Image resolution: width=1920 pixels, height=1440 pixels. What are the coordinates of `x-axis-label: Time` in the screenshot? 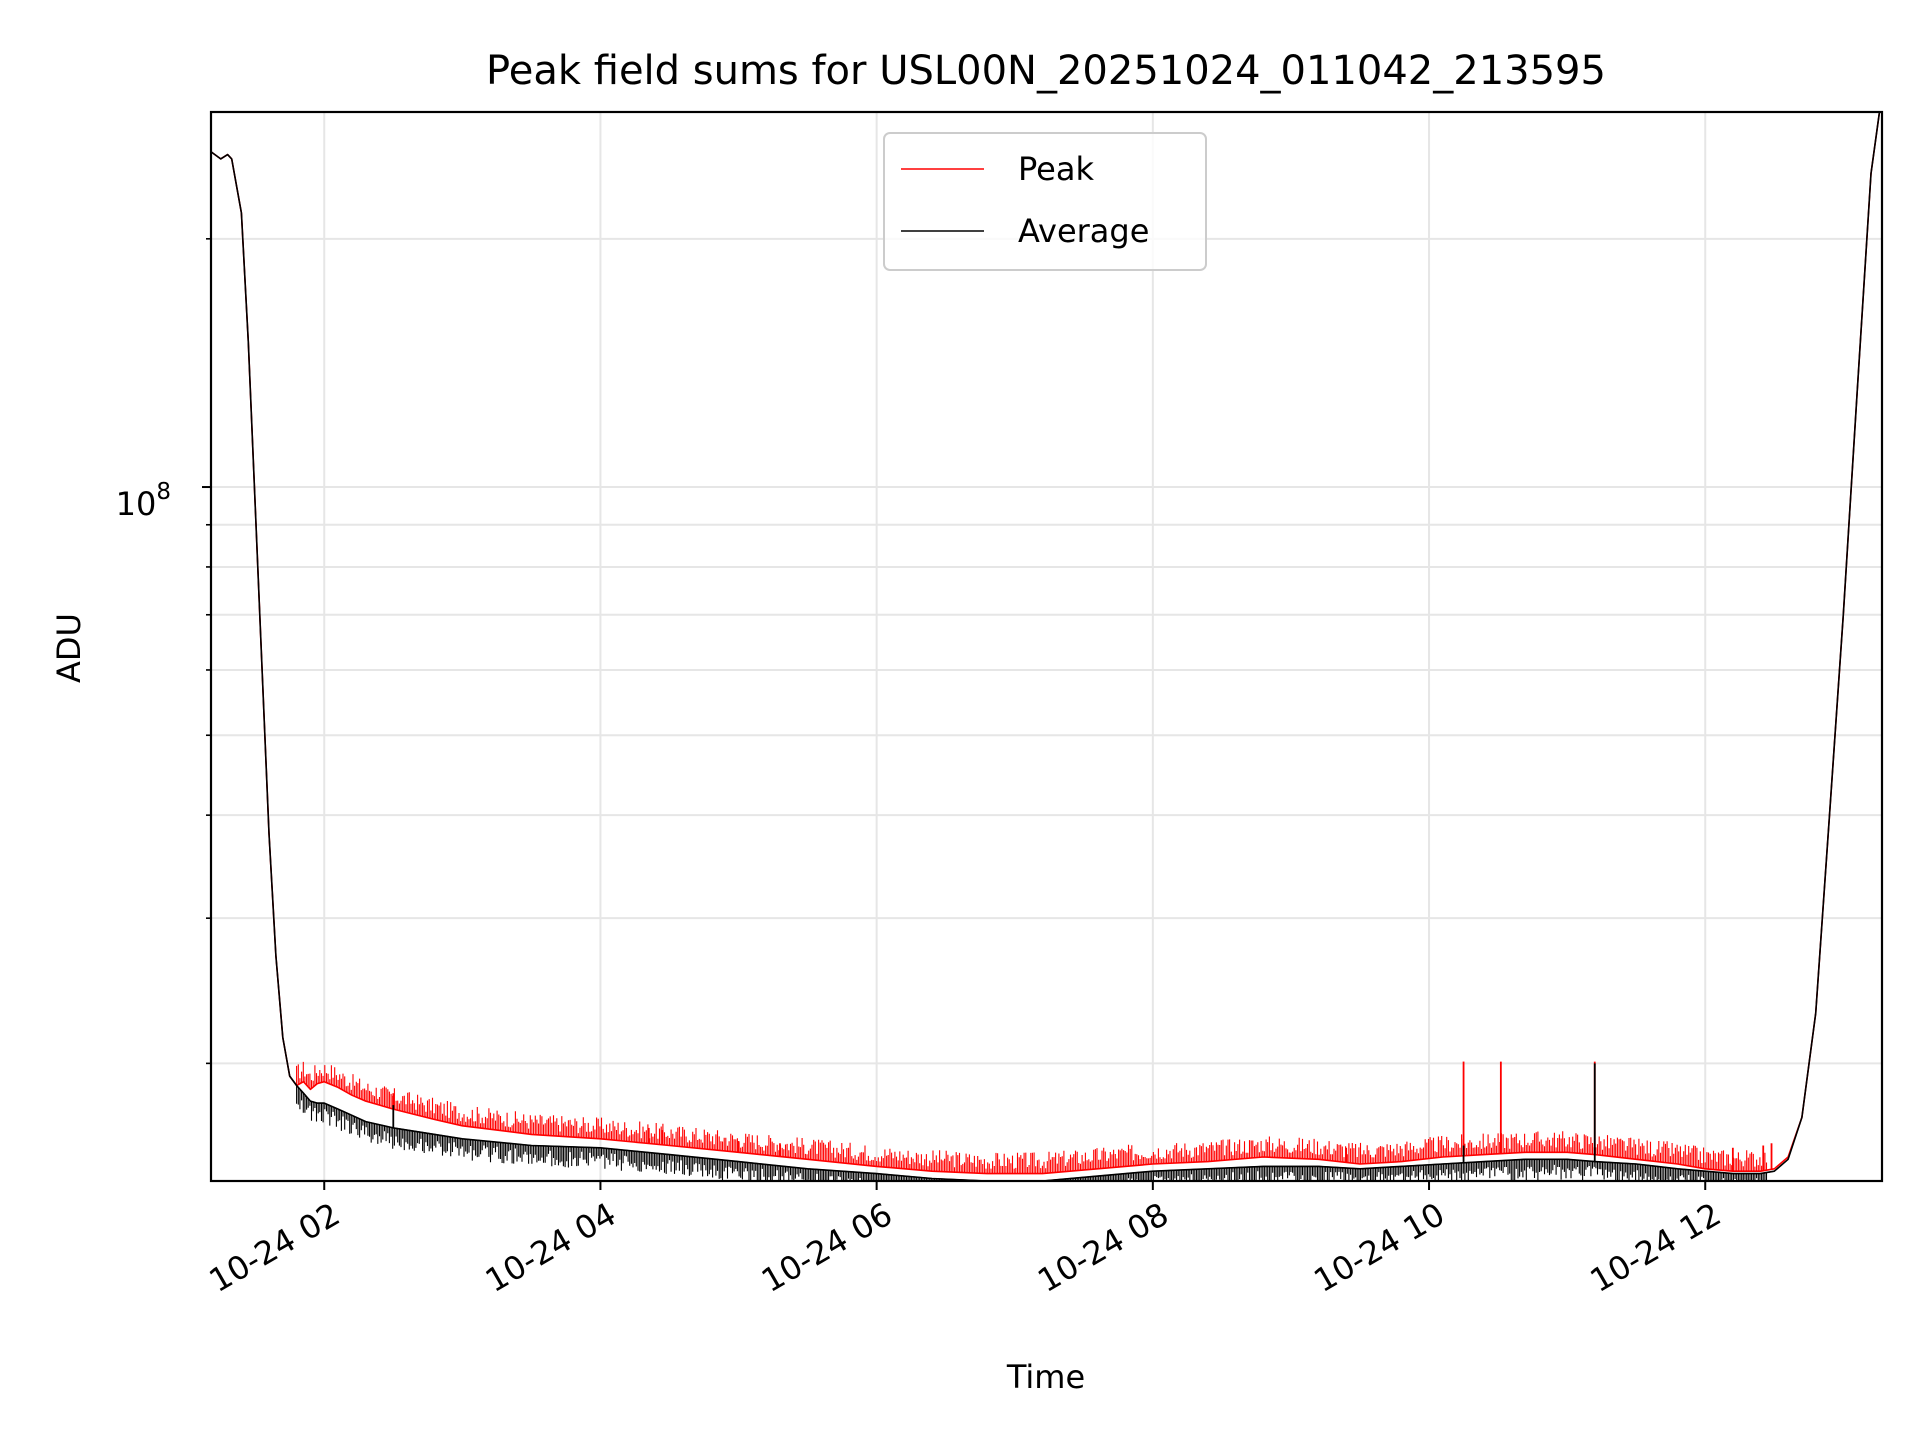 It's located at (1045, 1377).